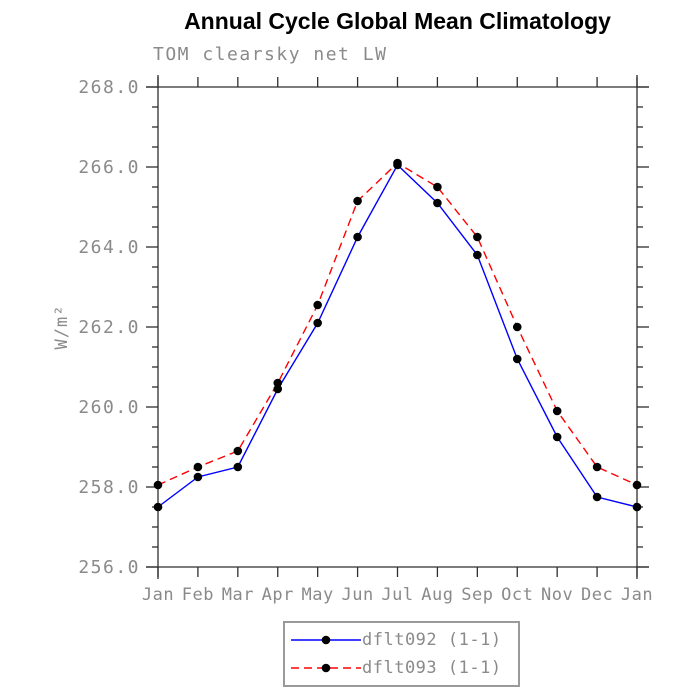  Describe the element at coordinates (109, 167) in the screenshot. I see `y-tick-label: 266.0` at that location.